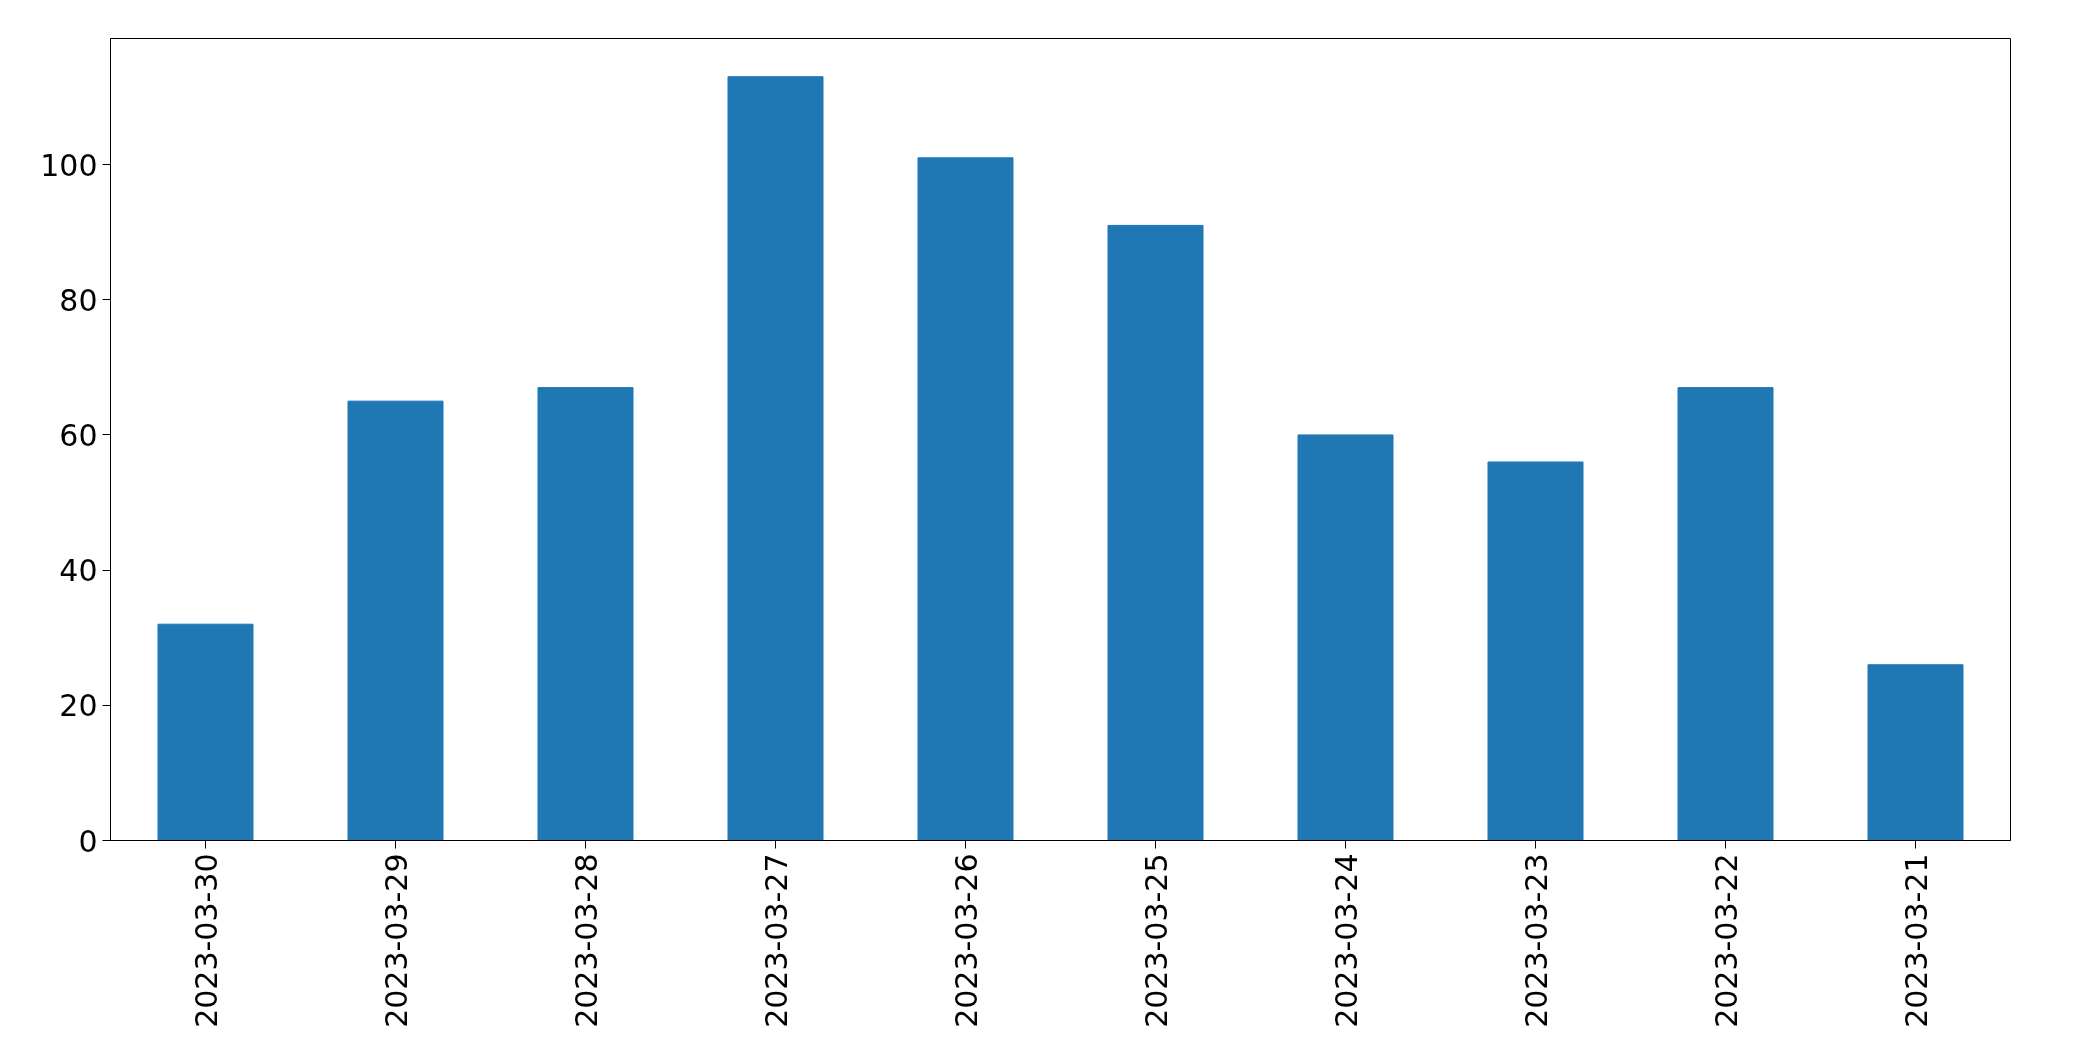 The height and width of the screenshot is (1061, 2093). Describe the element at coordinates (1726, 940) in the screenshot. I see `x-tick-label: 2023-03-22` at that location.